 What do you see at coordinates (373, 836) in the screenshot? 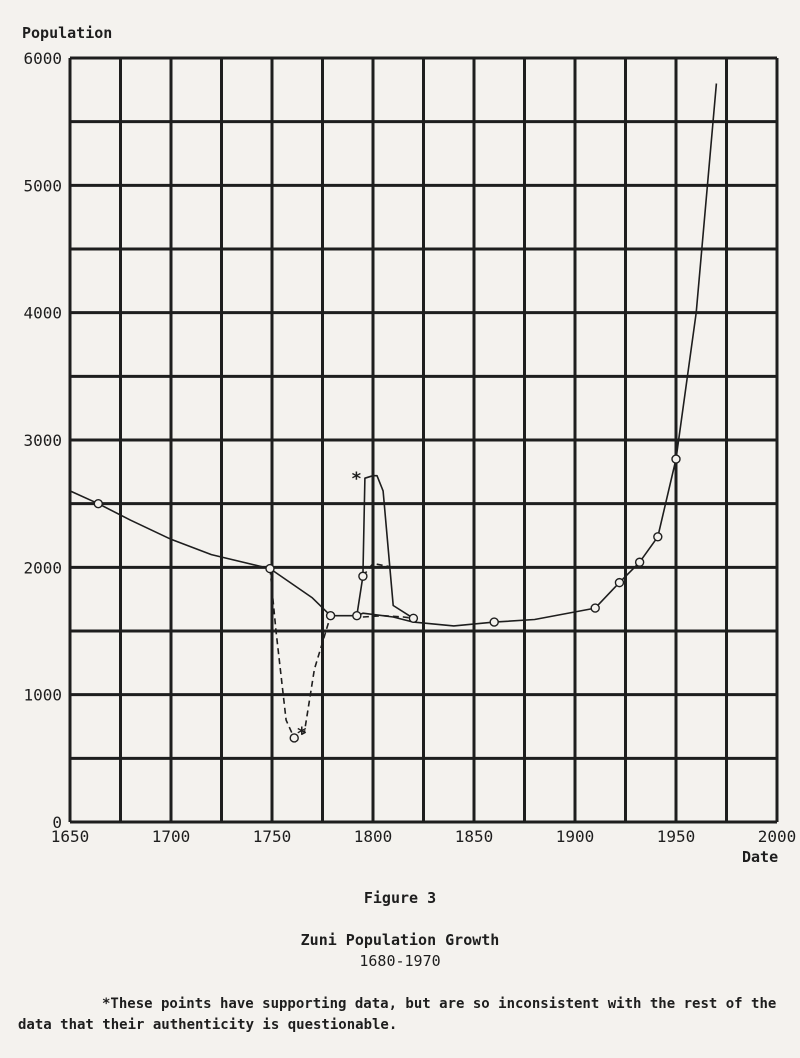
I see `x-tick-label: 1800` at bounding box center [373, 836].